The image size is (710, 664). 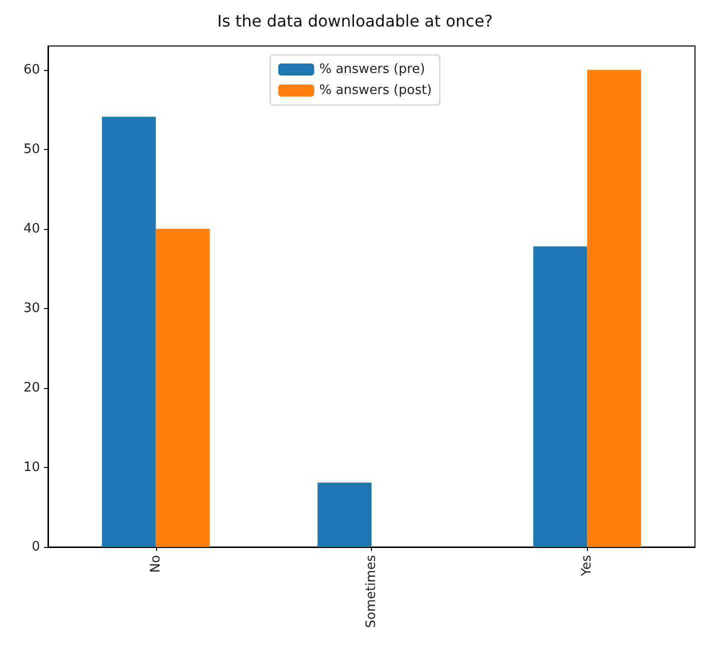 What do you see at coordinates (372, 69) in the screenshot?
I see `legend-label: % answers (pre)` at bounding box center [372, 69].